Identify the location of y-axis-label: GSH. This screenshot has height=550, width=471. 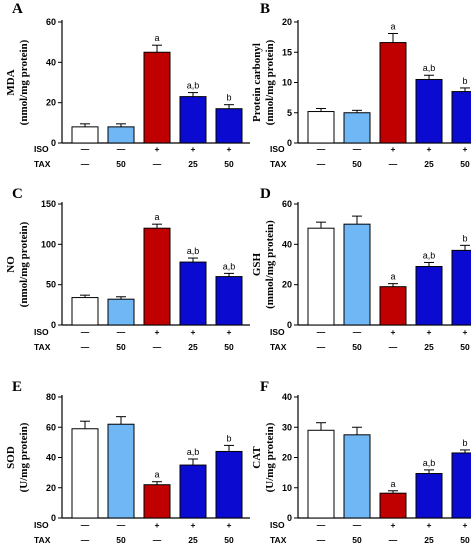
(257, 264).